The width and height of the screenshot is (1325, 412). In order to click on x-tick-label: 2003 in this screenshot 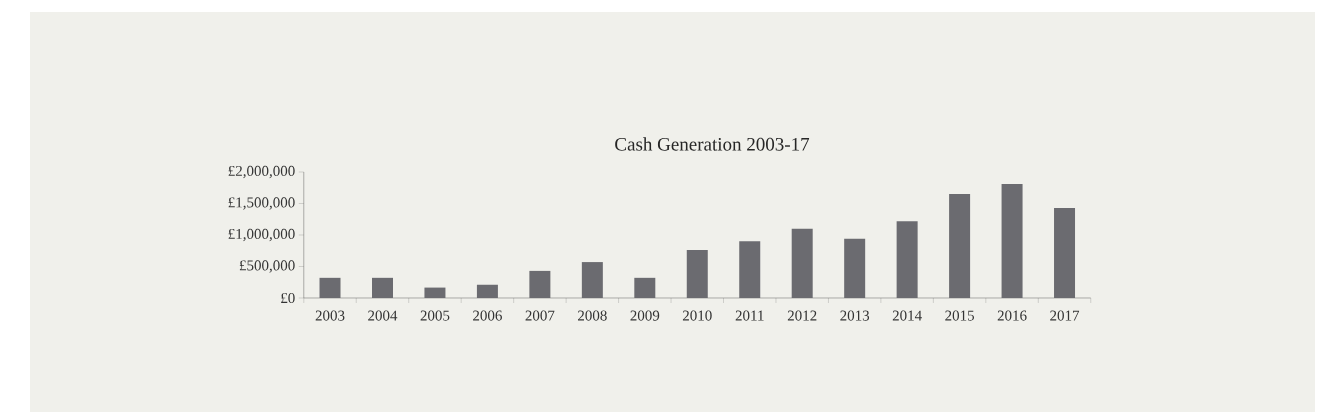, I will do `click(330, 315)`.